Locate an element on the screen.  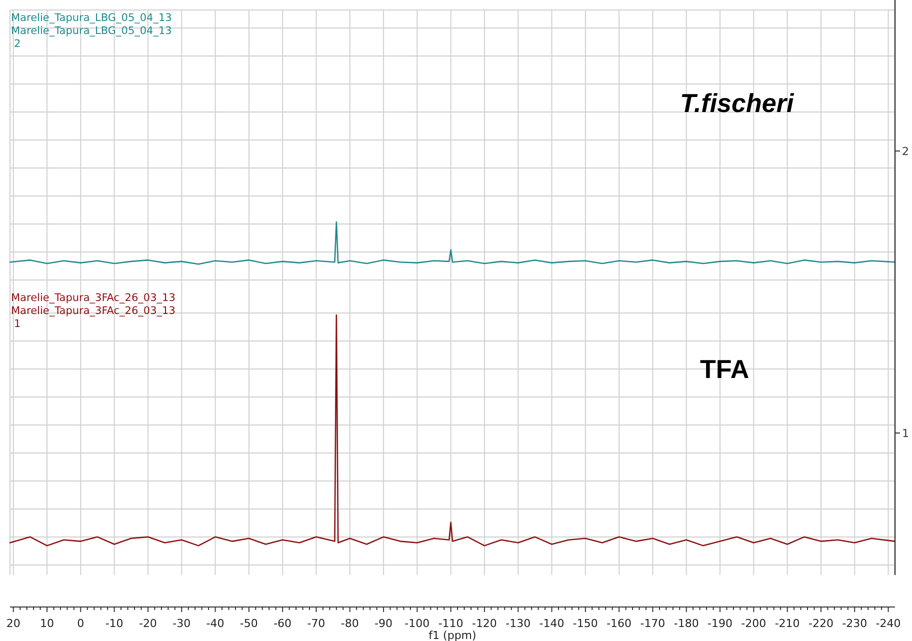
x-tick-label: -160 is located at coordinates (619, 623).